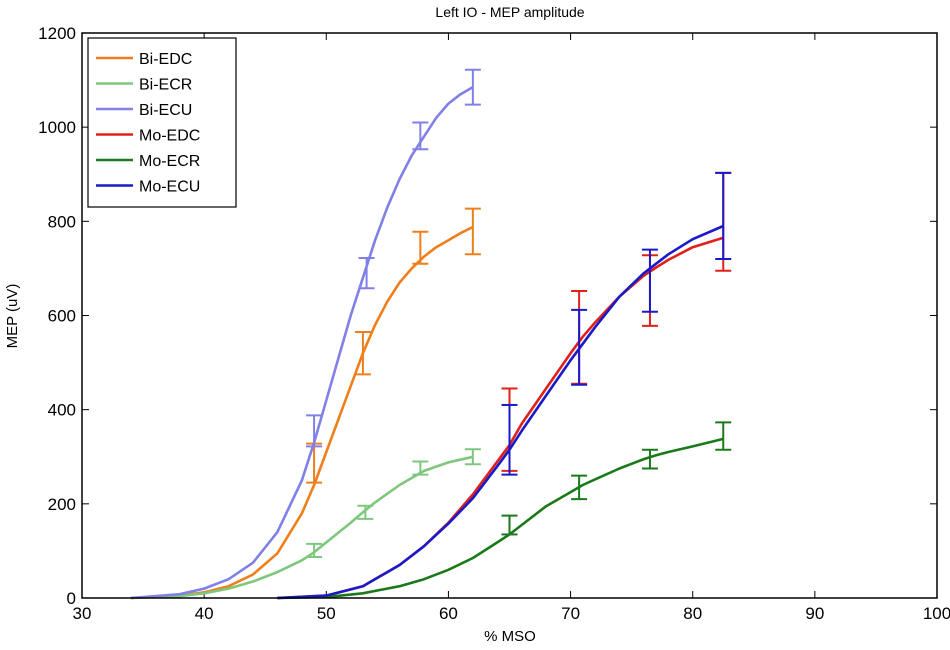 This screenshot has width=950, height=650. What do you see at coordinates (692, 613) in the screenshot?
I see `x-tick-label: 80` at bounding box center [692, 613].